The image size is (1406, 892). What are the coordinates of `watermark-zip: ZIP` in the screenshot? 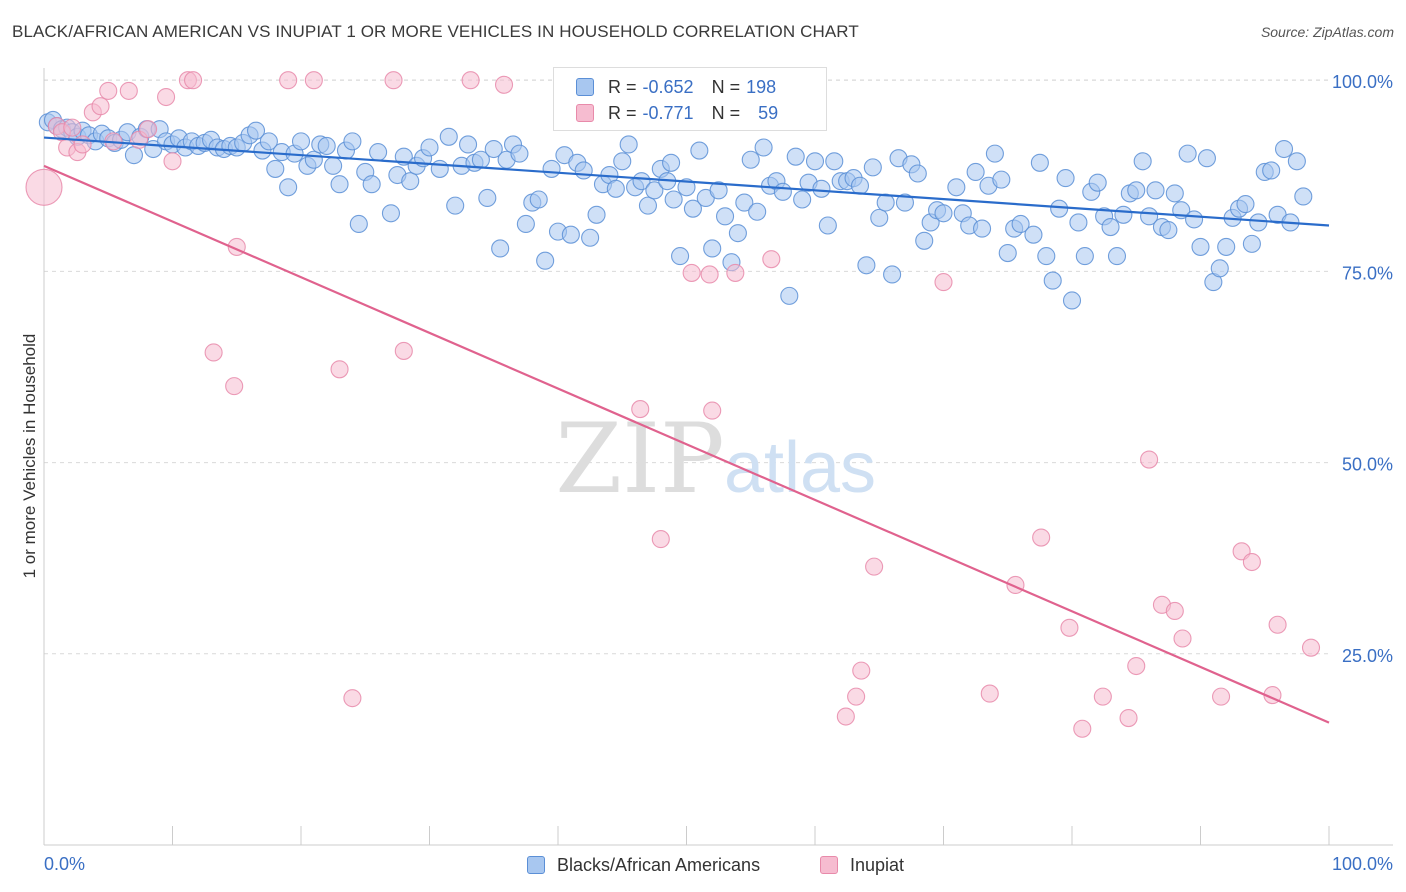 It's located at (639, 459).